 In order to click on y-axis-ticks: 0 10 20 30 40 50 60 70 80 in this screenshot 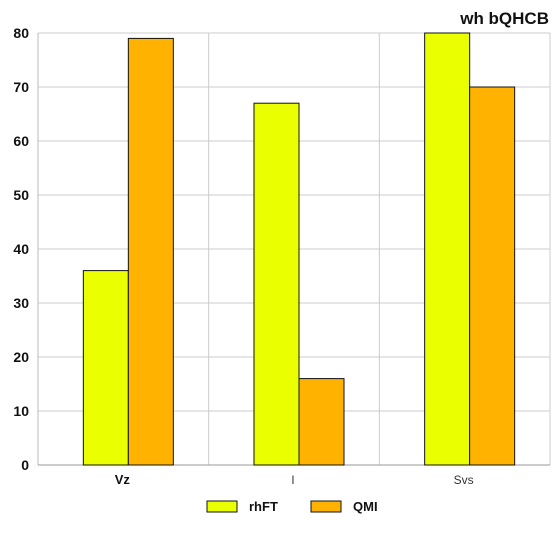, I will do `click(21, 249)`.